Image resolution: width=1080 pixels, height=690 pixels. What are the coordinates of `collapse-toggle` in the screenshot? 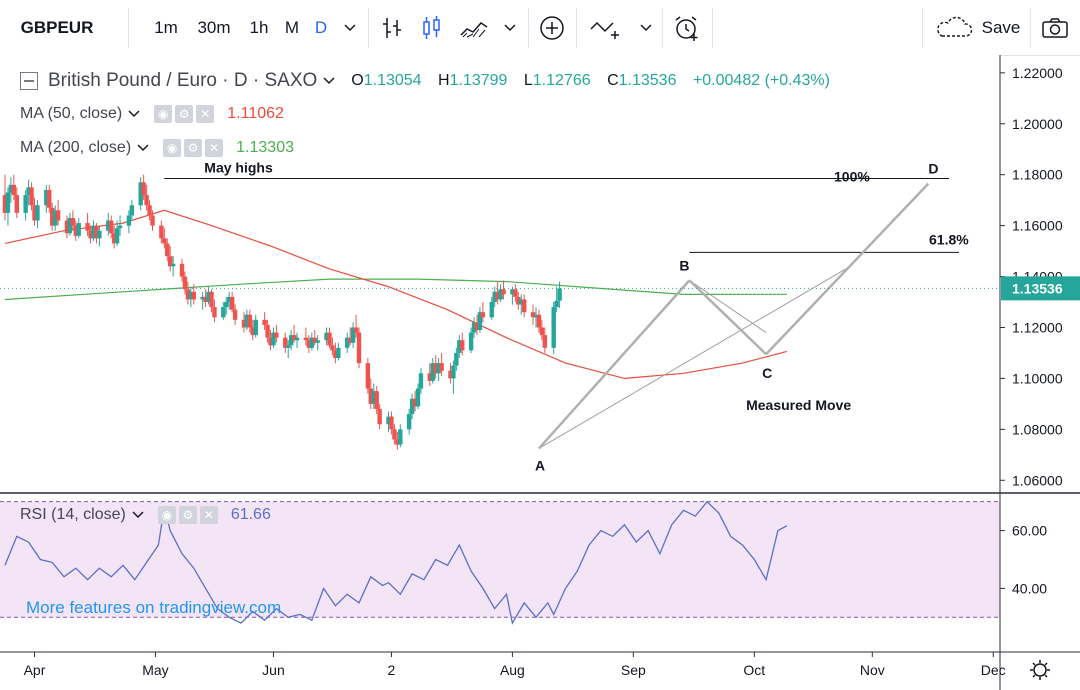 It's located at (29, 81).